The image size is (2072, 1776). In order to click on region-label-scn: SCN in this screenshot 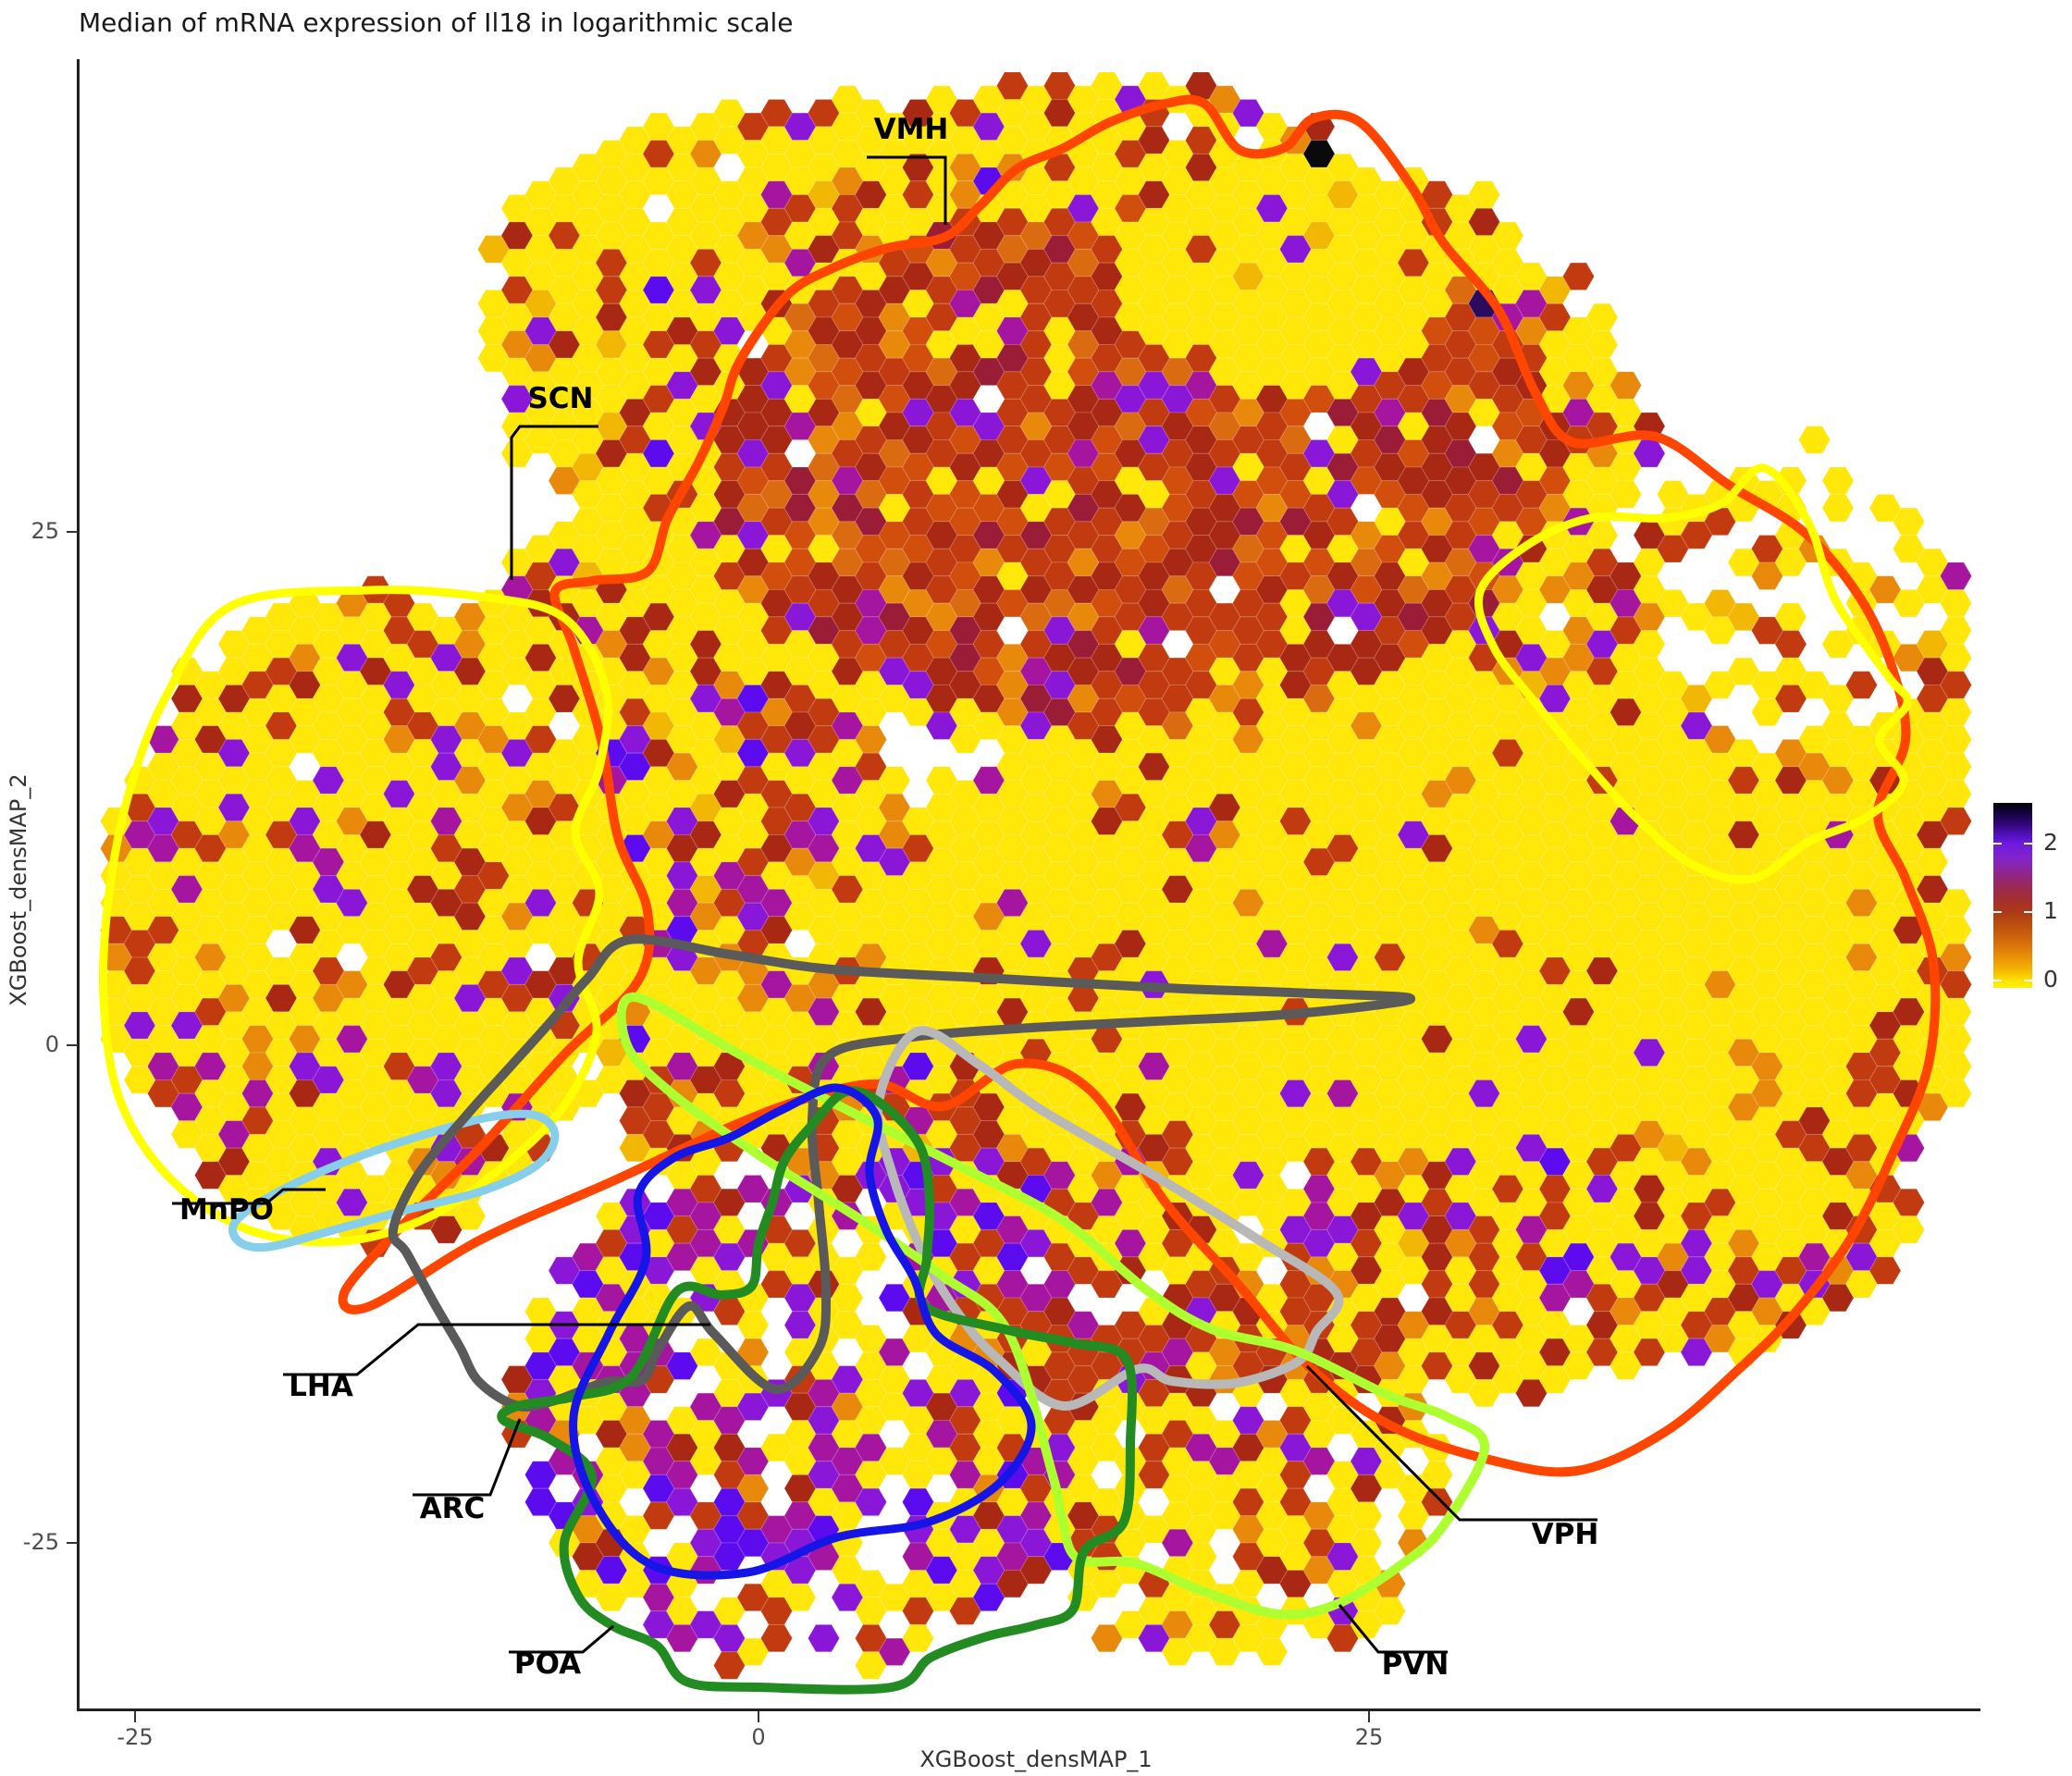, I will do `click(560, 399)`.